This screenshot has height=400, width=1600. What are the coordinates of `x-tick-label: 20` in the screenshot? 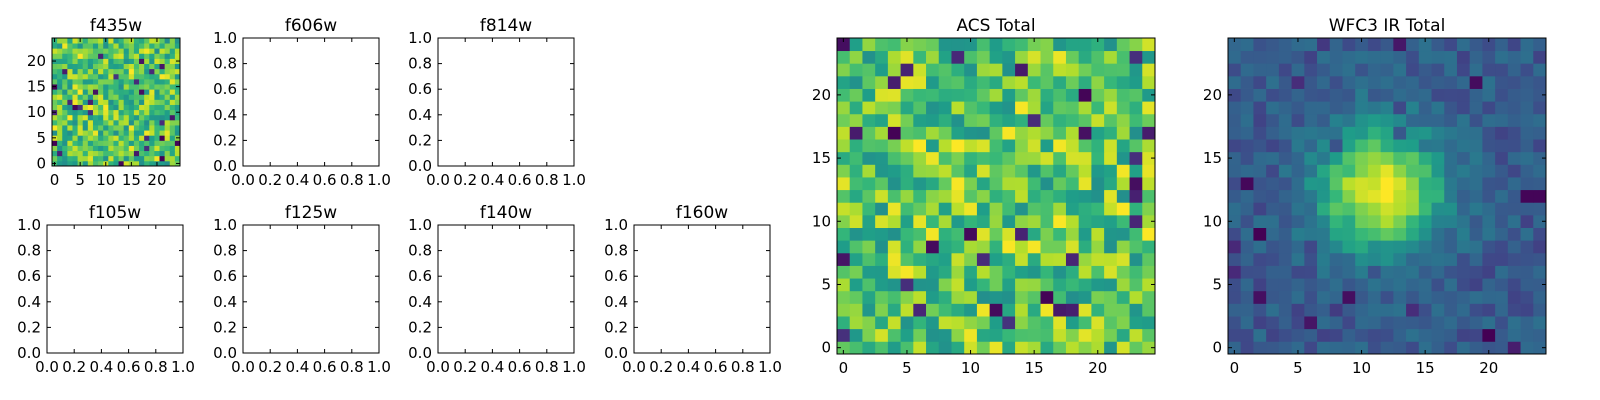 It's located at (1097, 368).